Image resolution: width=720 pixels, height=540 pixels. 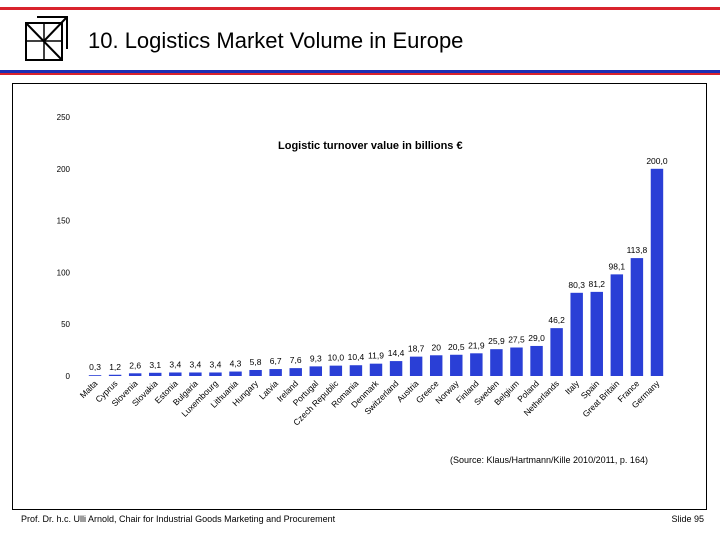 What do you see at coordinates (360, 8) in the screenshot?
I see `top-accent-line` at bounding box center [360, 8].